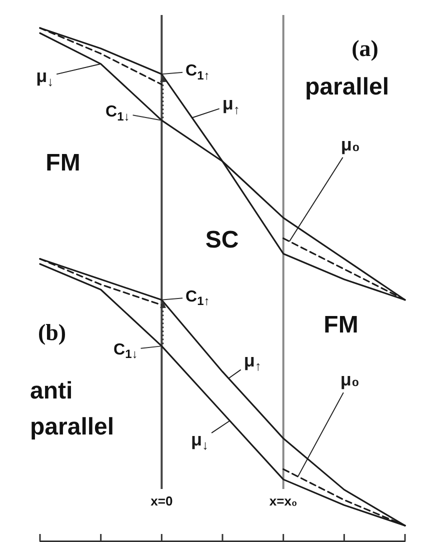  What do you see at coordinates (161, 501) in the screenshot?
I see `x-tick-label: x=0` at bounding box center [161, 501].